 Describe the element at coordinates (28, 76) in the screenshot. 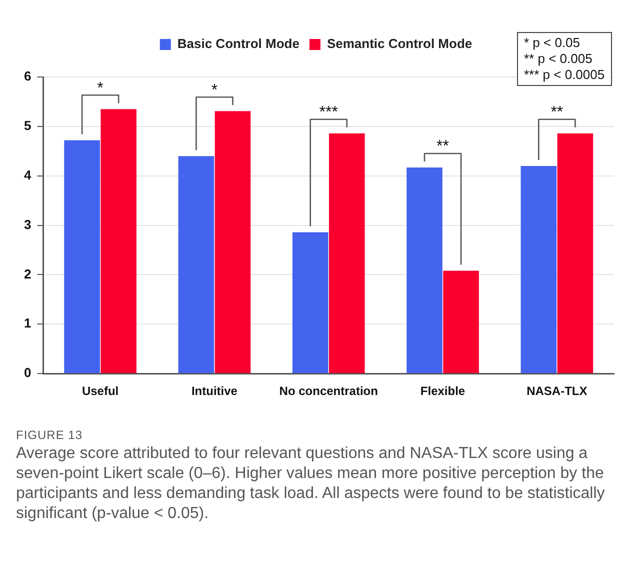

I see `y-tick-label: 6` at that location.